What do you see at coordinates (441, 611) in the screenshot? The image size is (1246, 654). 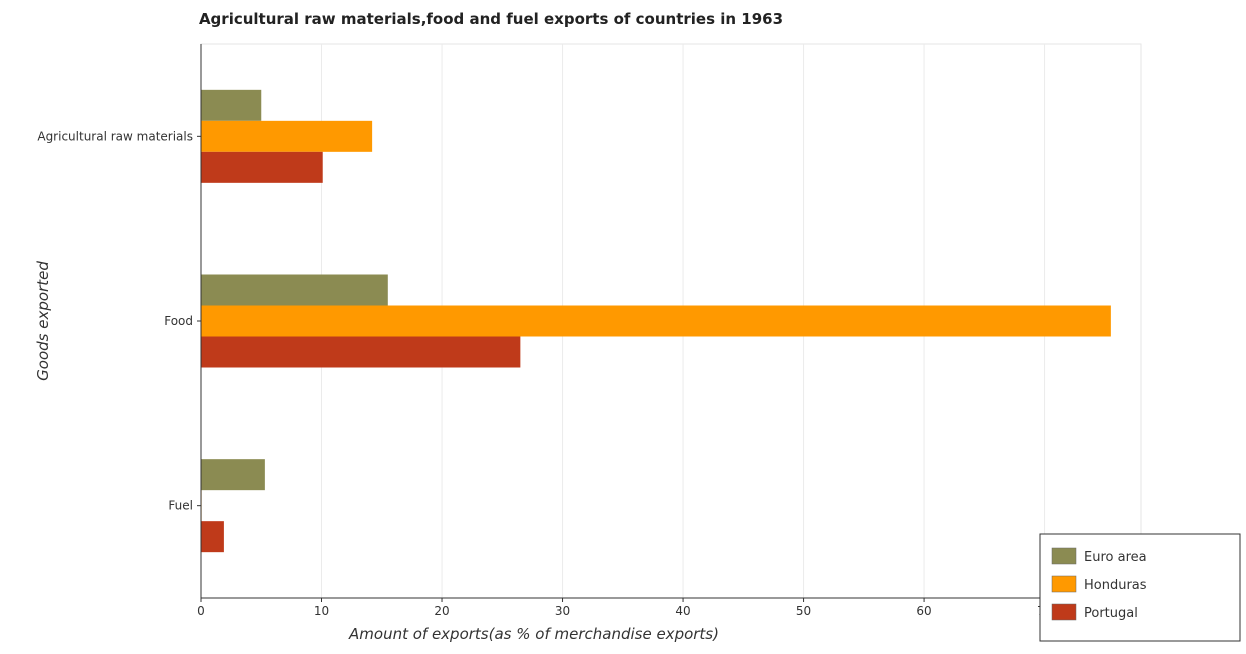 I see `x-tick-label: 20` at bounding box center [441, 611].